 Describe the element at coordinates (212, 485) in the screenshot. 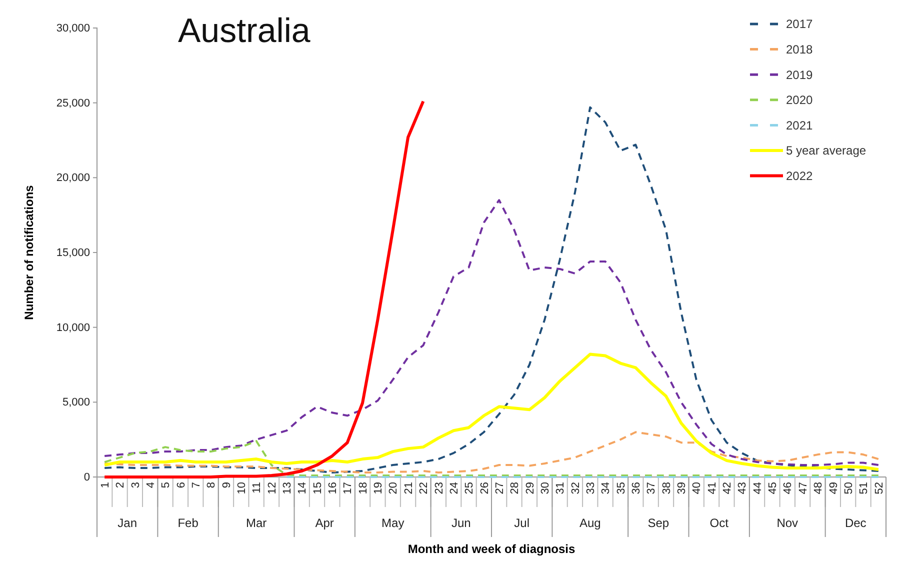

I see `x-tick-label: 8` at that location.